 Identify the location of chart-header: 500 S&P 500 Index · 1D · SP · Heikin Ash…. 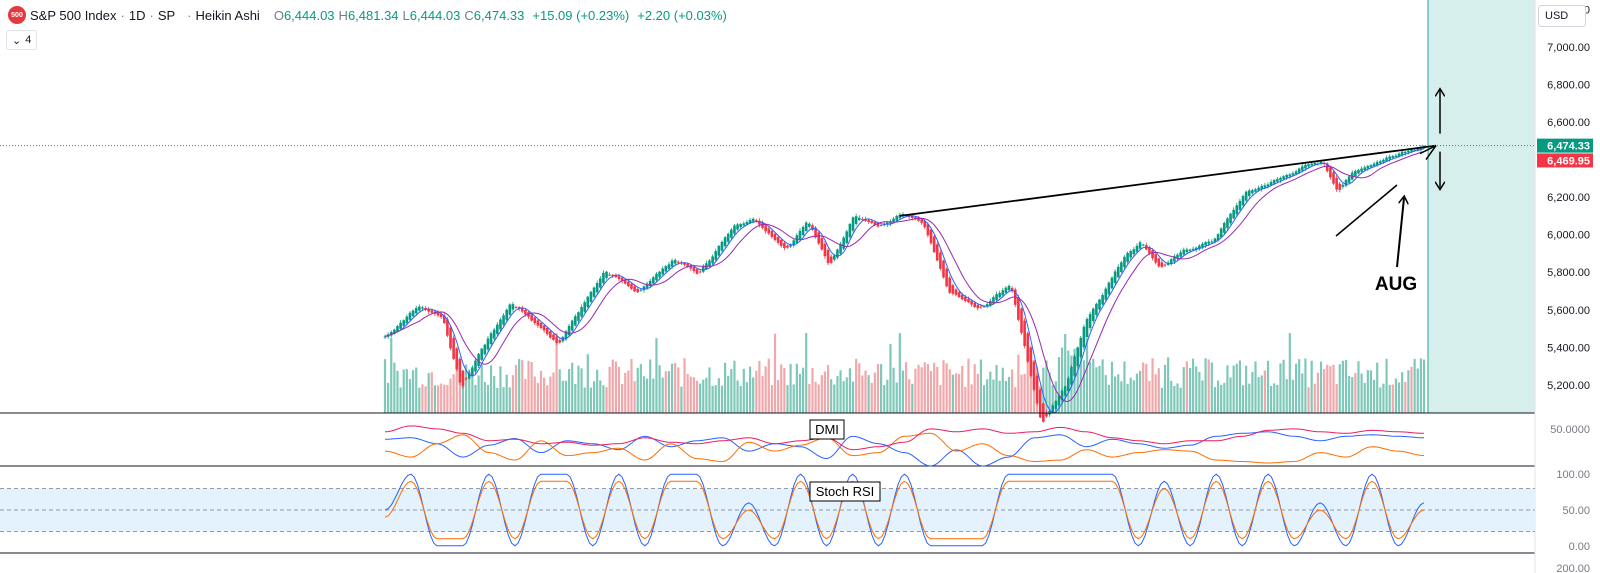
(365, 15).